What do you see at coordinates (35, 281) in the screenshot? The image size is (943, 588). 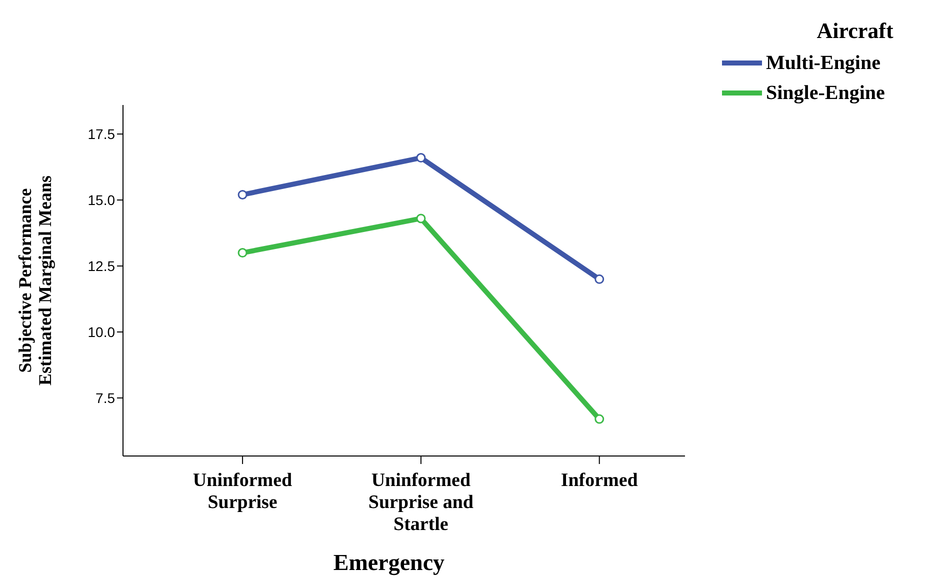 I see `y-axis-title: Subjective Performance Estimated Marginal Means` at bounding box center [35, 281].